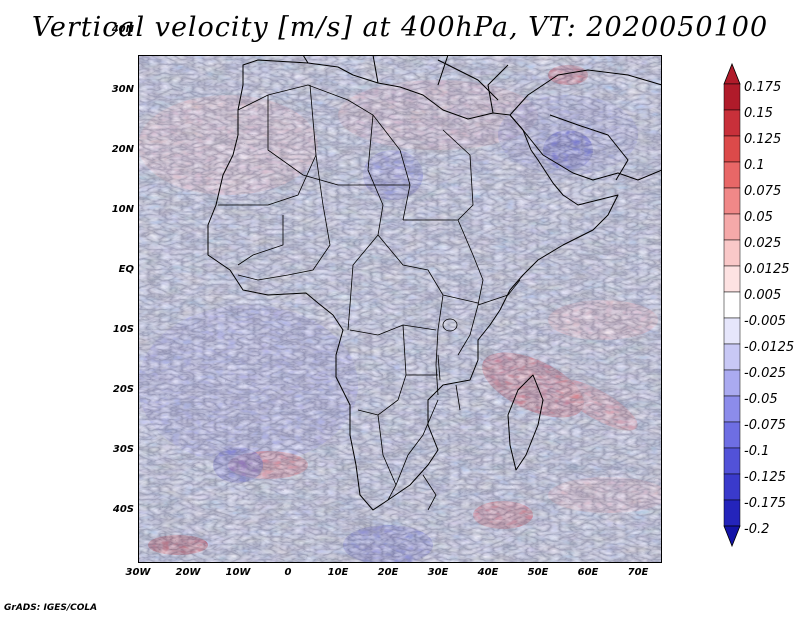 This screenshot has height=618, width=800. Describe the element at coordinates (763, 295) in the screenshot. I see `colorbar-tick-label: 0.005` at that location.